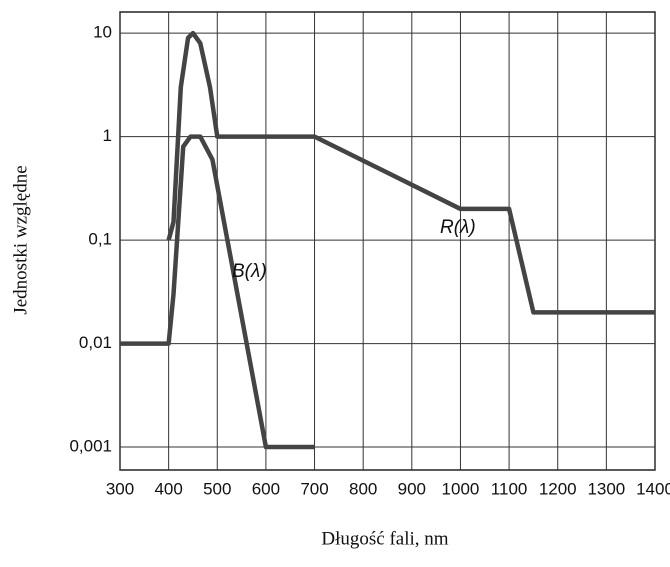  I want to click on x-tick-label: 600, so click(266, 488).